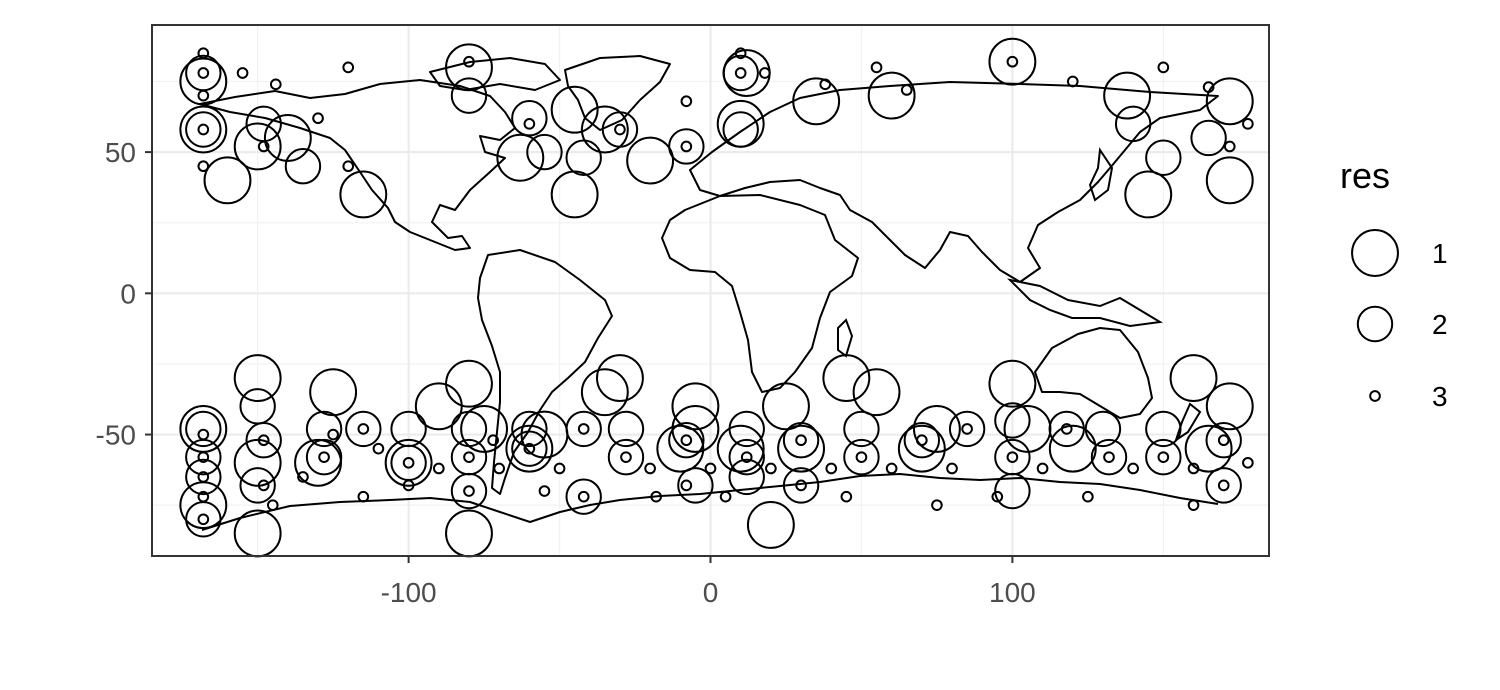 The image size is (1500, 690). Describe the element at coordinates (357, 165) in the screenshot. I see `landmass-north-america` at that location.